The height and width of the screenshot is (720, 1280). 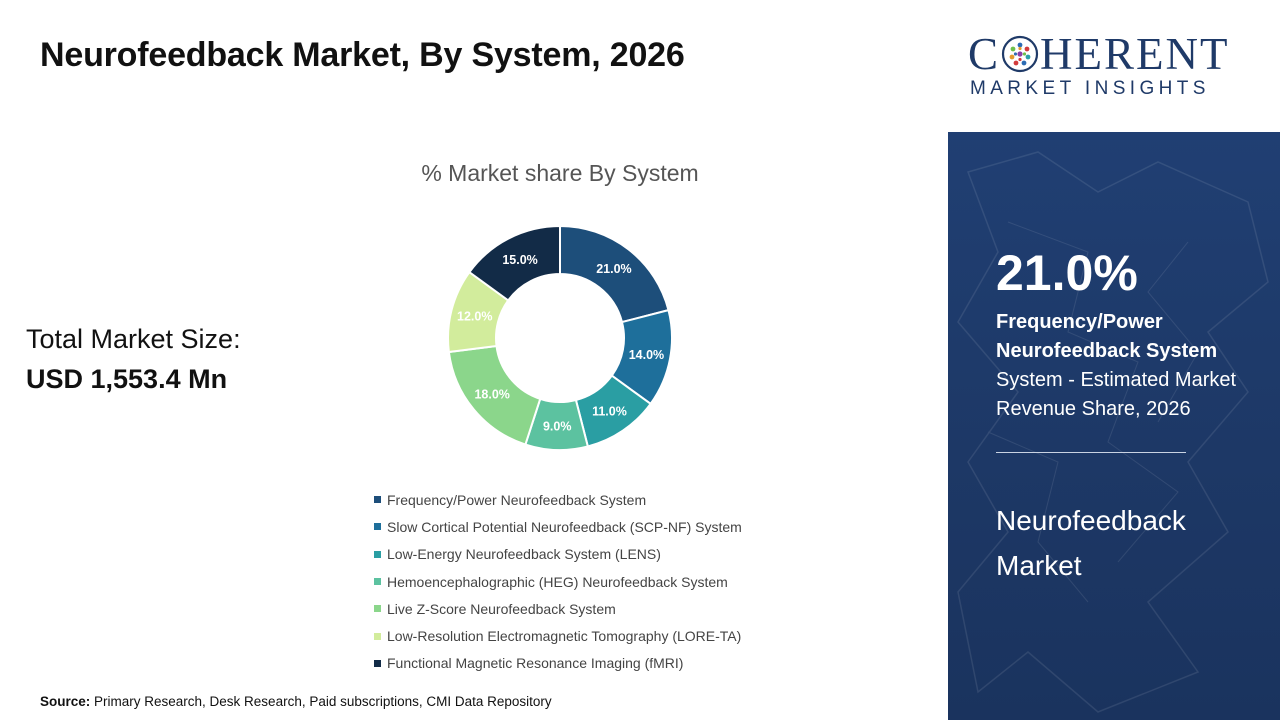 What do you see at coordinates (524, 554) in the screenshot?
I see `legend-label: Low-Energy Neurofeedback System (LENS)` at bounding box center [524, 554].